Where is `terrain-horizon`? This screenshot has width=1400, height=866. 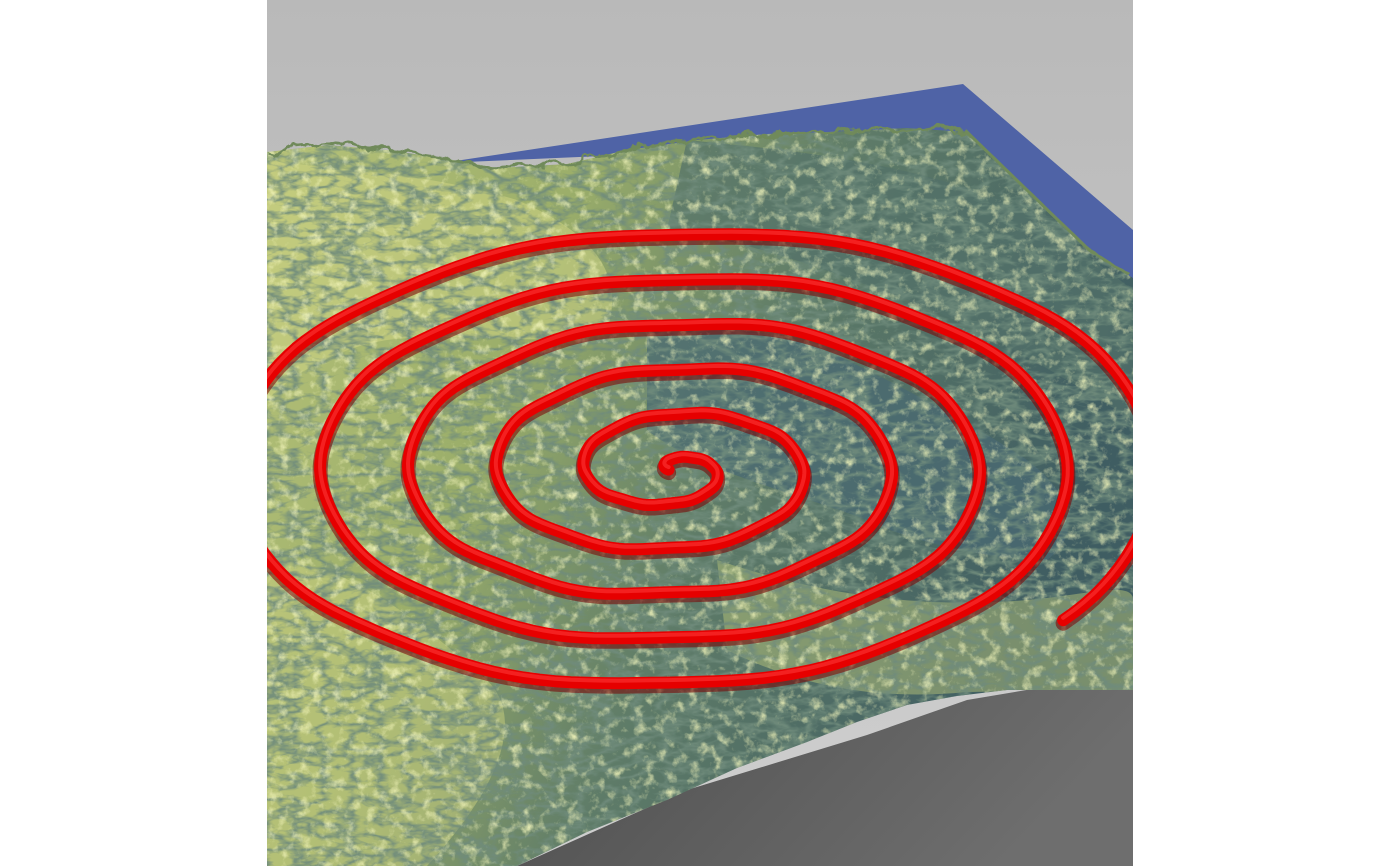
terrain-horizon is located at coordinates (700, 203).